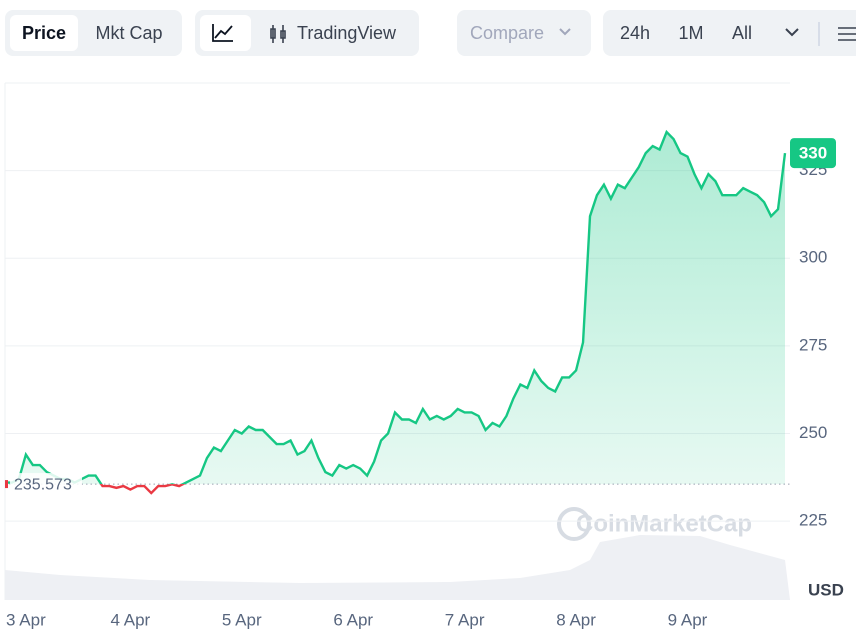 This screenshot has width=856, height=638. What do you see at coordinates (792, 32) in the screenshot?
I see `range-chevron` at bounding box center [792, 32].